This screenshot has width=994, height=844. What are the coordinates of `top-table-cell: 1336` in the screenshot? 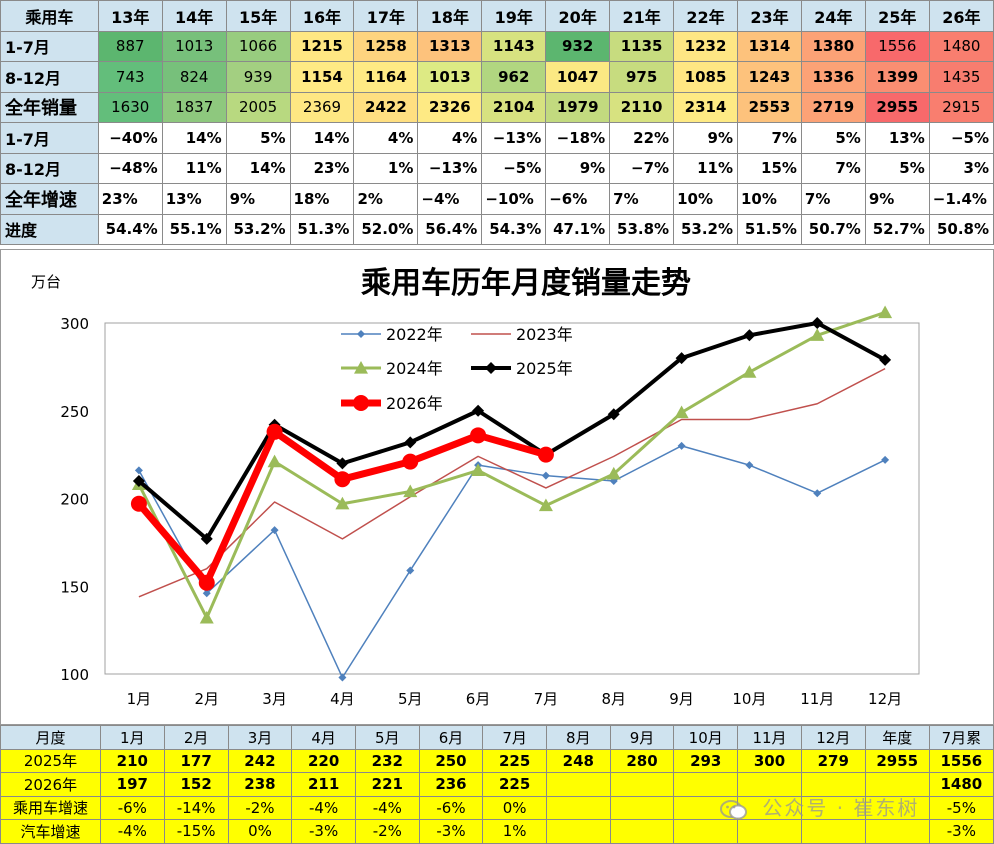 It's located at (833, 77).